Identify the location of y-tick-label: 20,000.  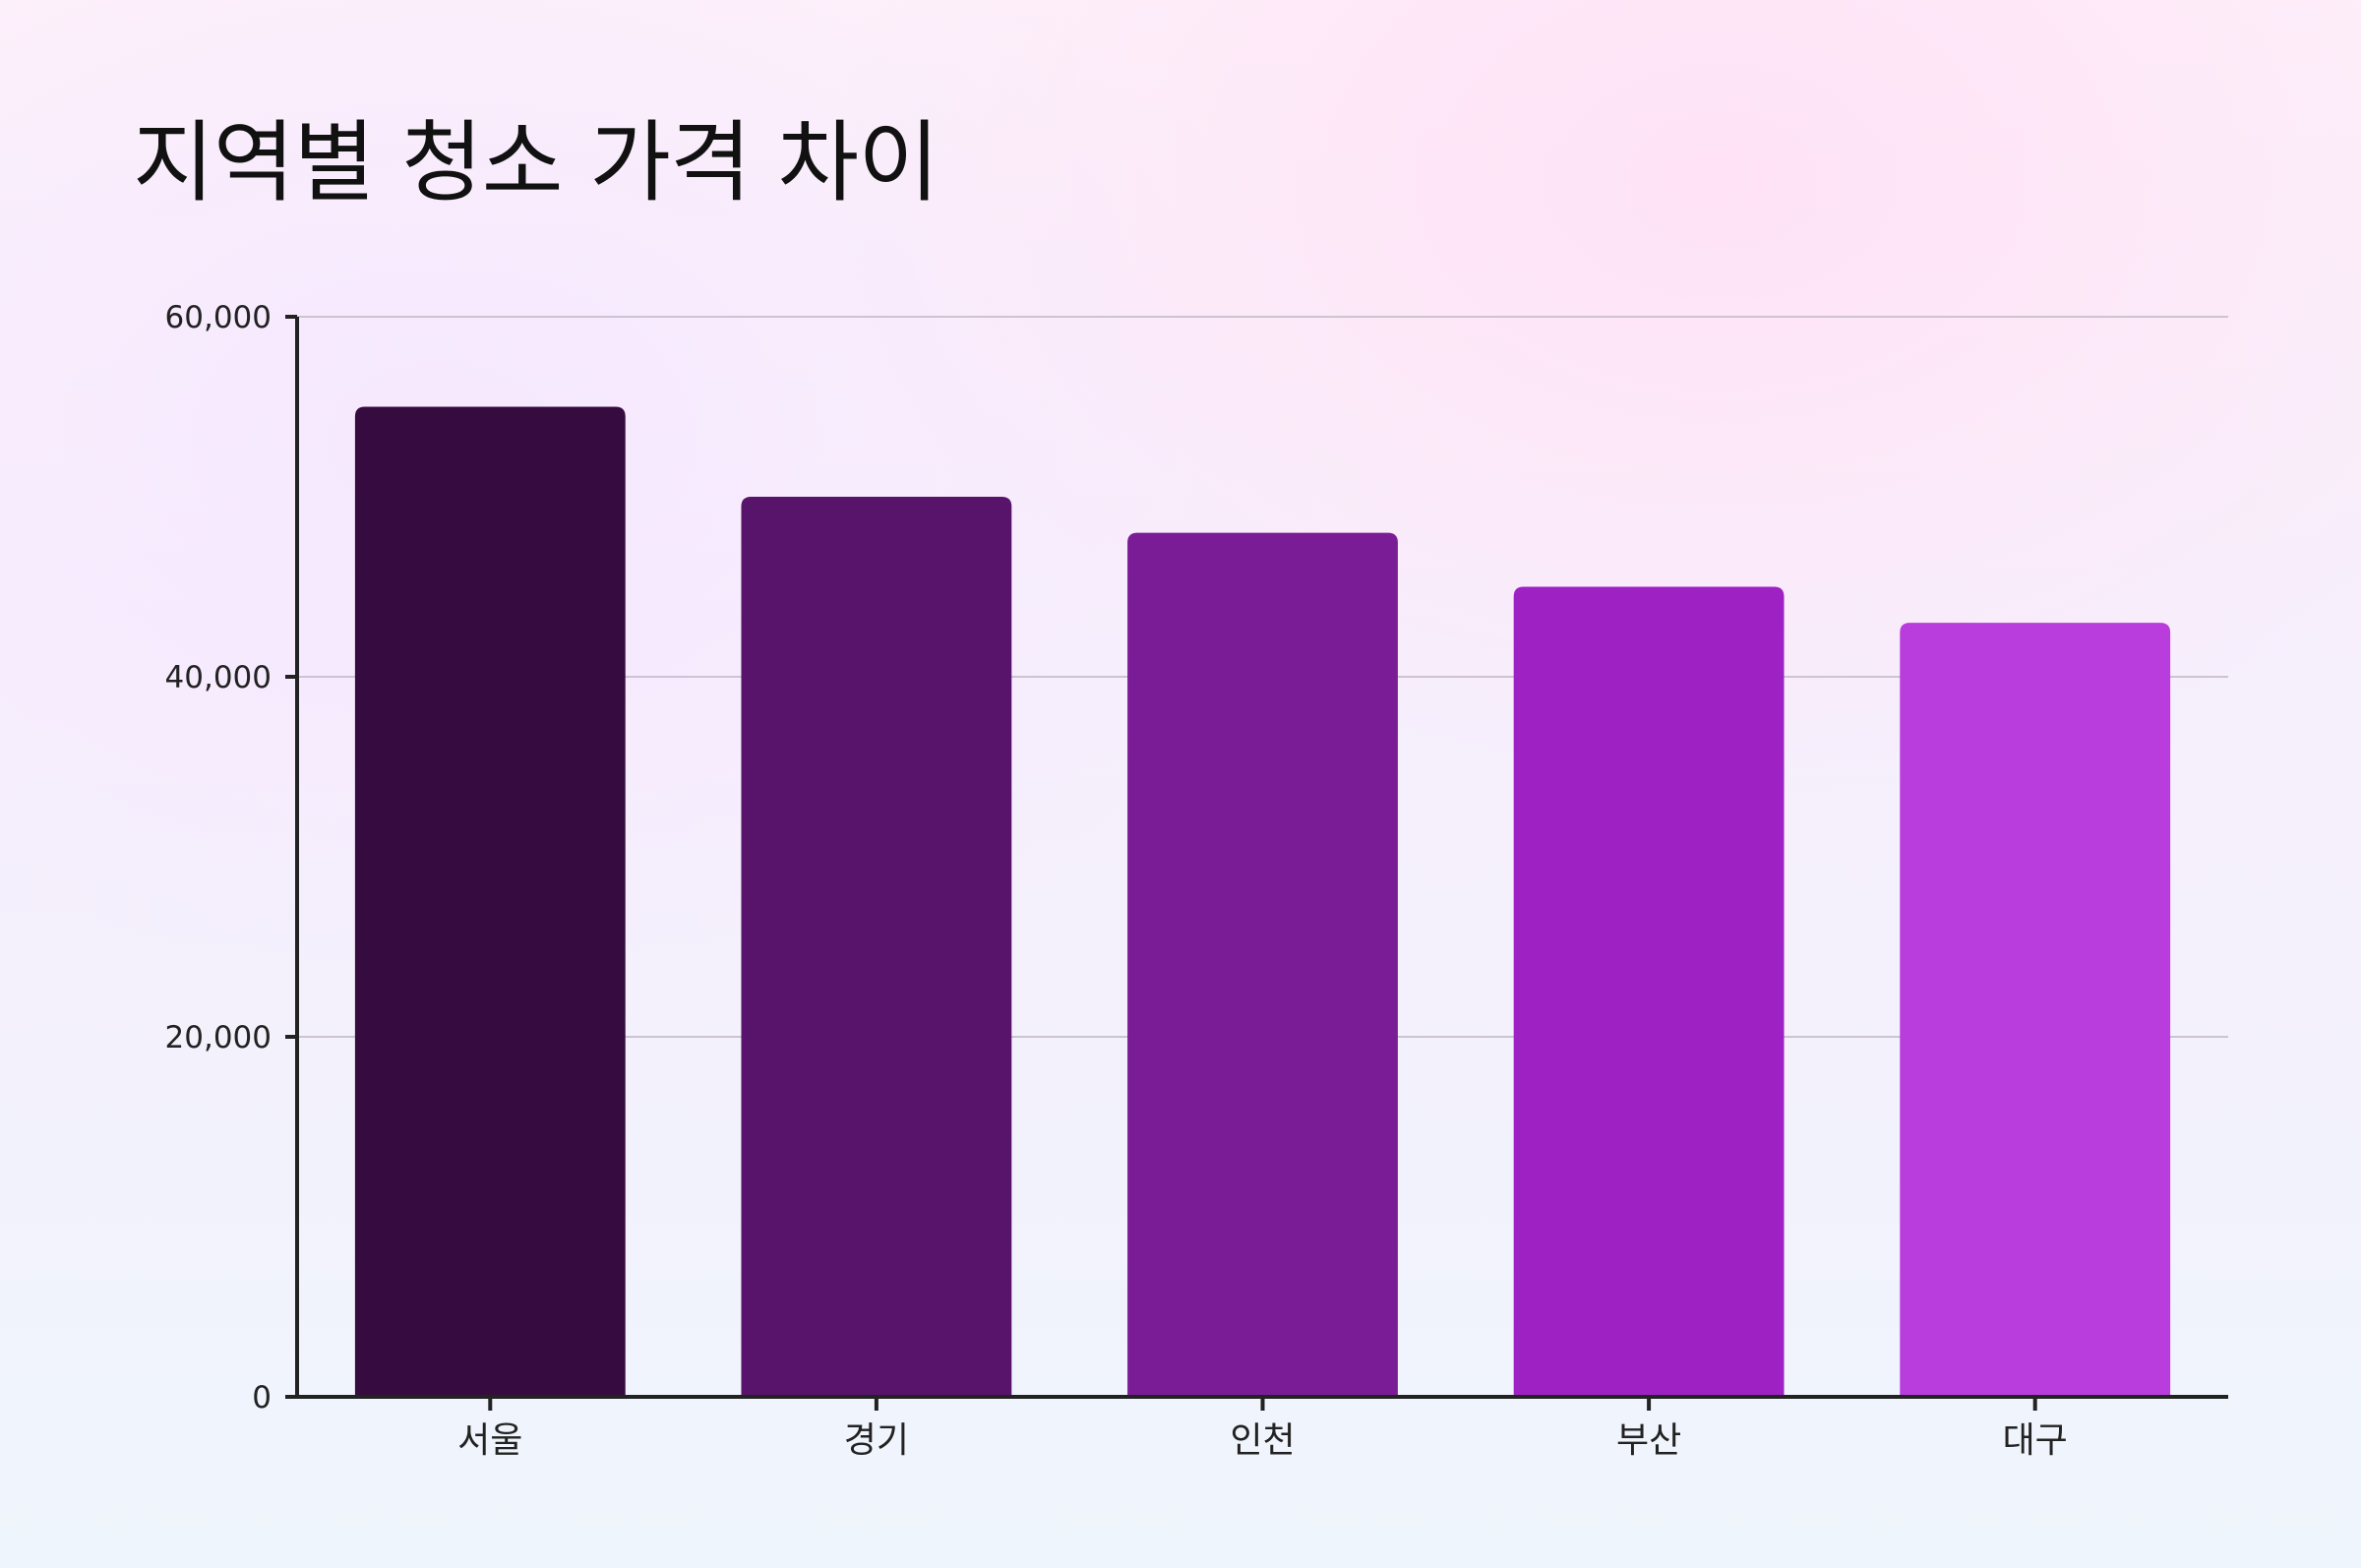
(219, 1037).